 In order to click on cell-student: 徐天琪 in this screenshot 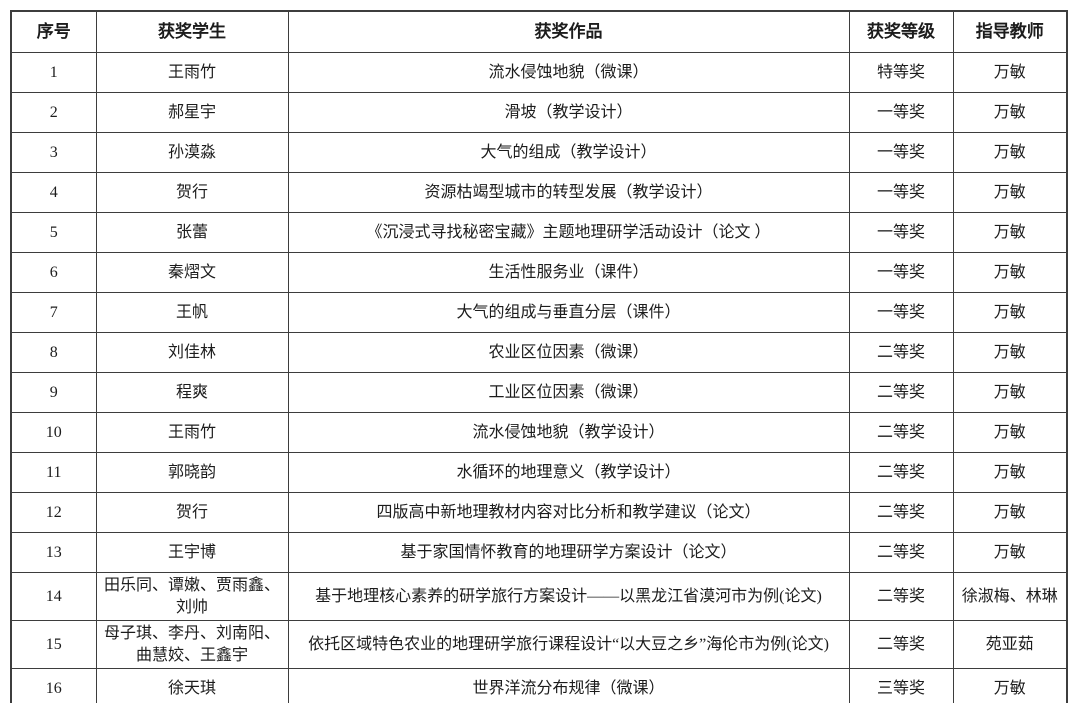, I will do `click(192, 685)`.